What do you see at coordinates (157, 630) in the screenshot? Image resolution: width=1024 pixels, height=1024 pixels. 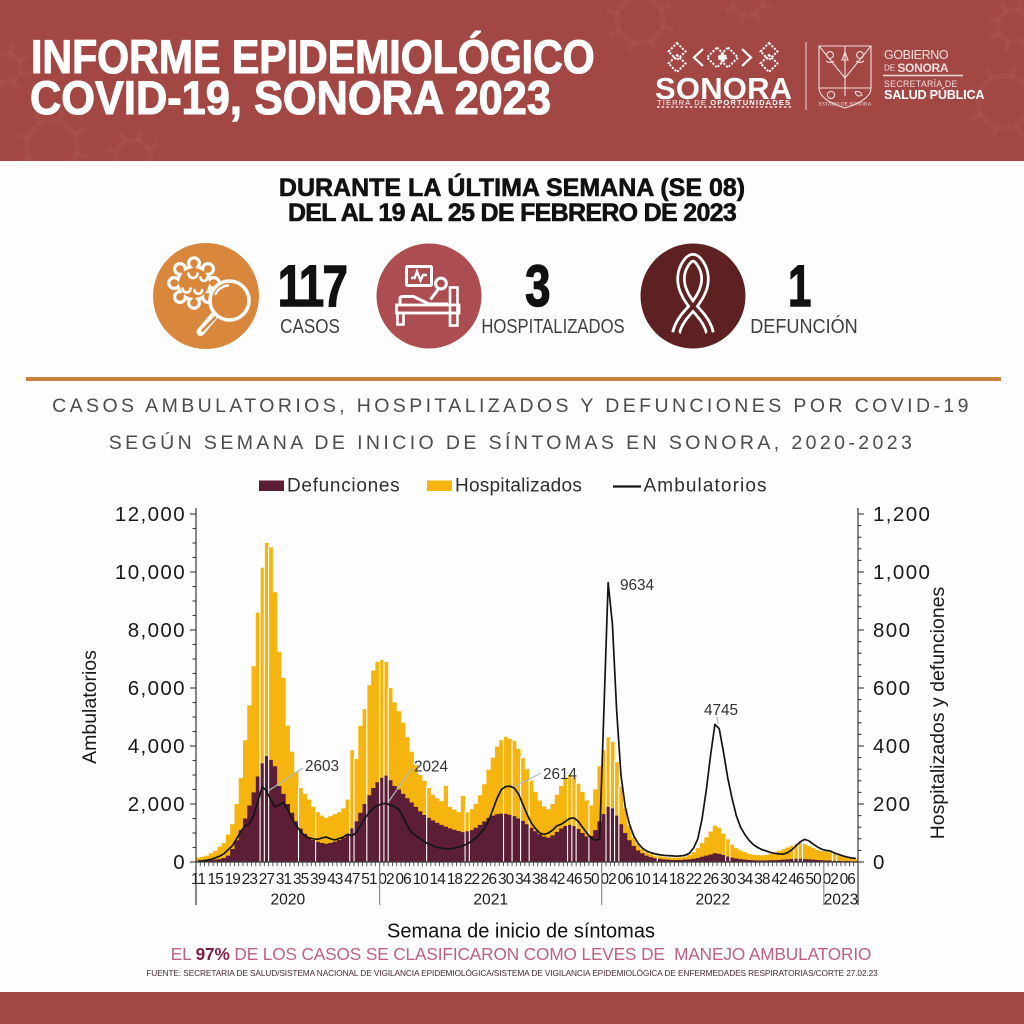 I see `svg-text: 8,000` at bounding box center [157, 630].